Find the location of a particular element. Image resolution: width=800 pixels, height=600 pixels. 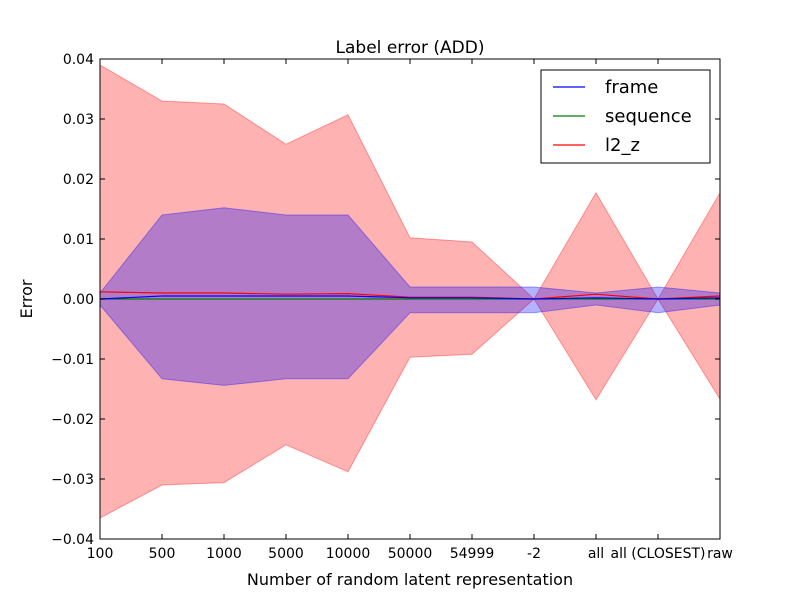

y-tick-label: −0.02 is located at coordinates (72, 420).